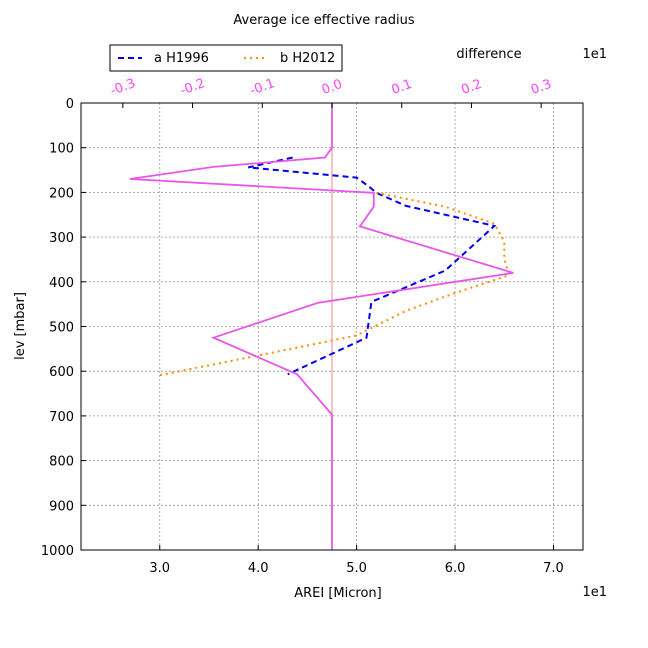  Describe the element at coordinates (159, 568) in the screenshot. I see `x-tick-label-0: 3.0` at that location.